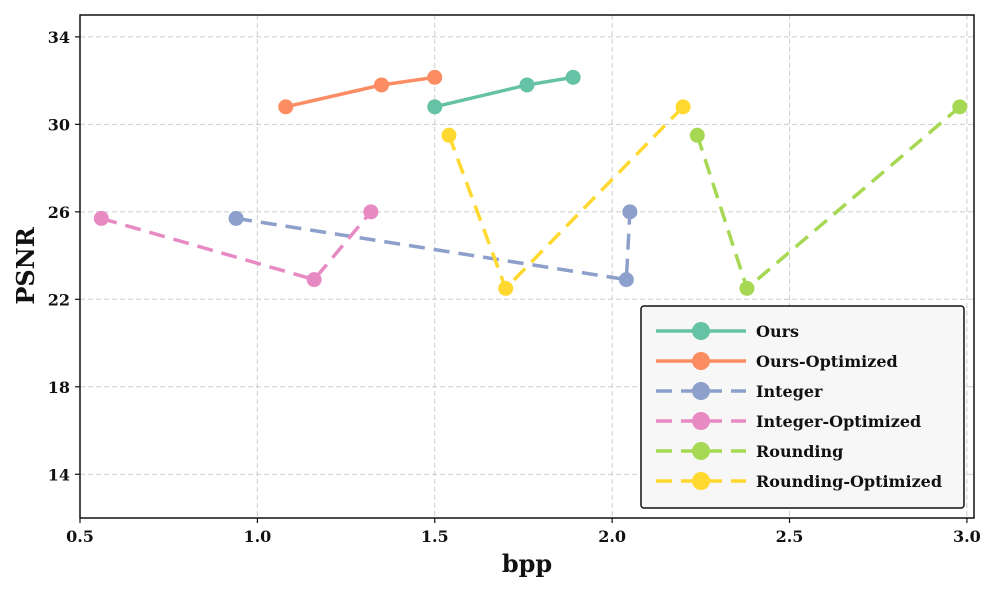 The width and height of the screenshot is (997, 594). I want to click on legend-label-ours: Ours, so click(777, 331).